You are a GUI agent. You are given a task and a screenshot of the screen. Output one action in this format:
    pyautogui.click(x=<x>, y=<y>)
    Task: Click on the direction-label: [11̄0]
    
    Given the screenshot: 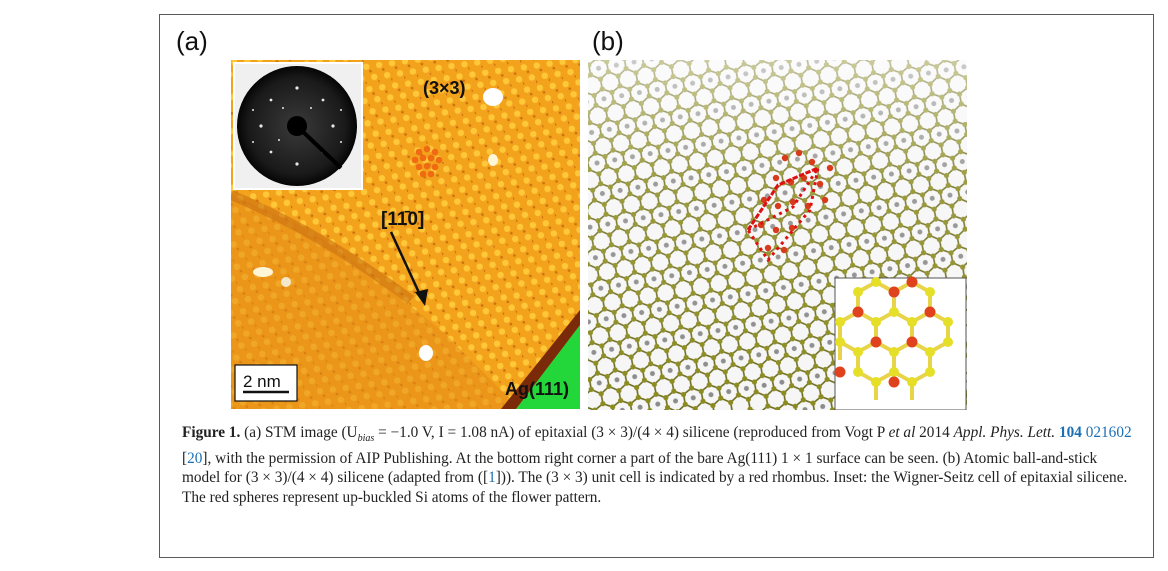 What is the action you would take?
    pyautogui.click(x=402, y=219)
    